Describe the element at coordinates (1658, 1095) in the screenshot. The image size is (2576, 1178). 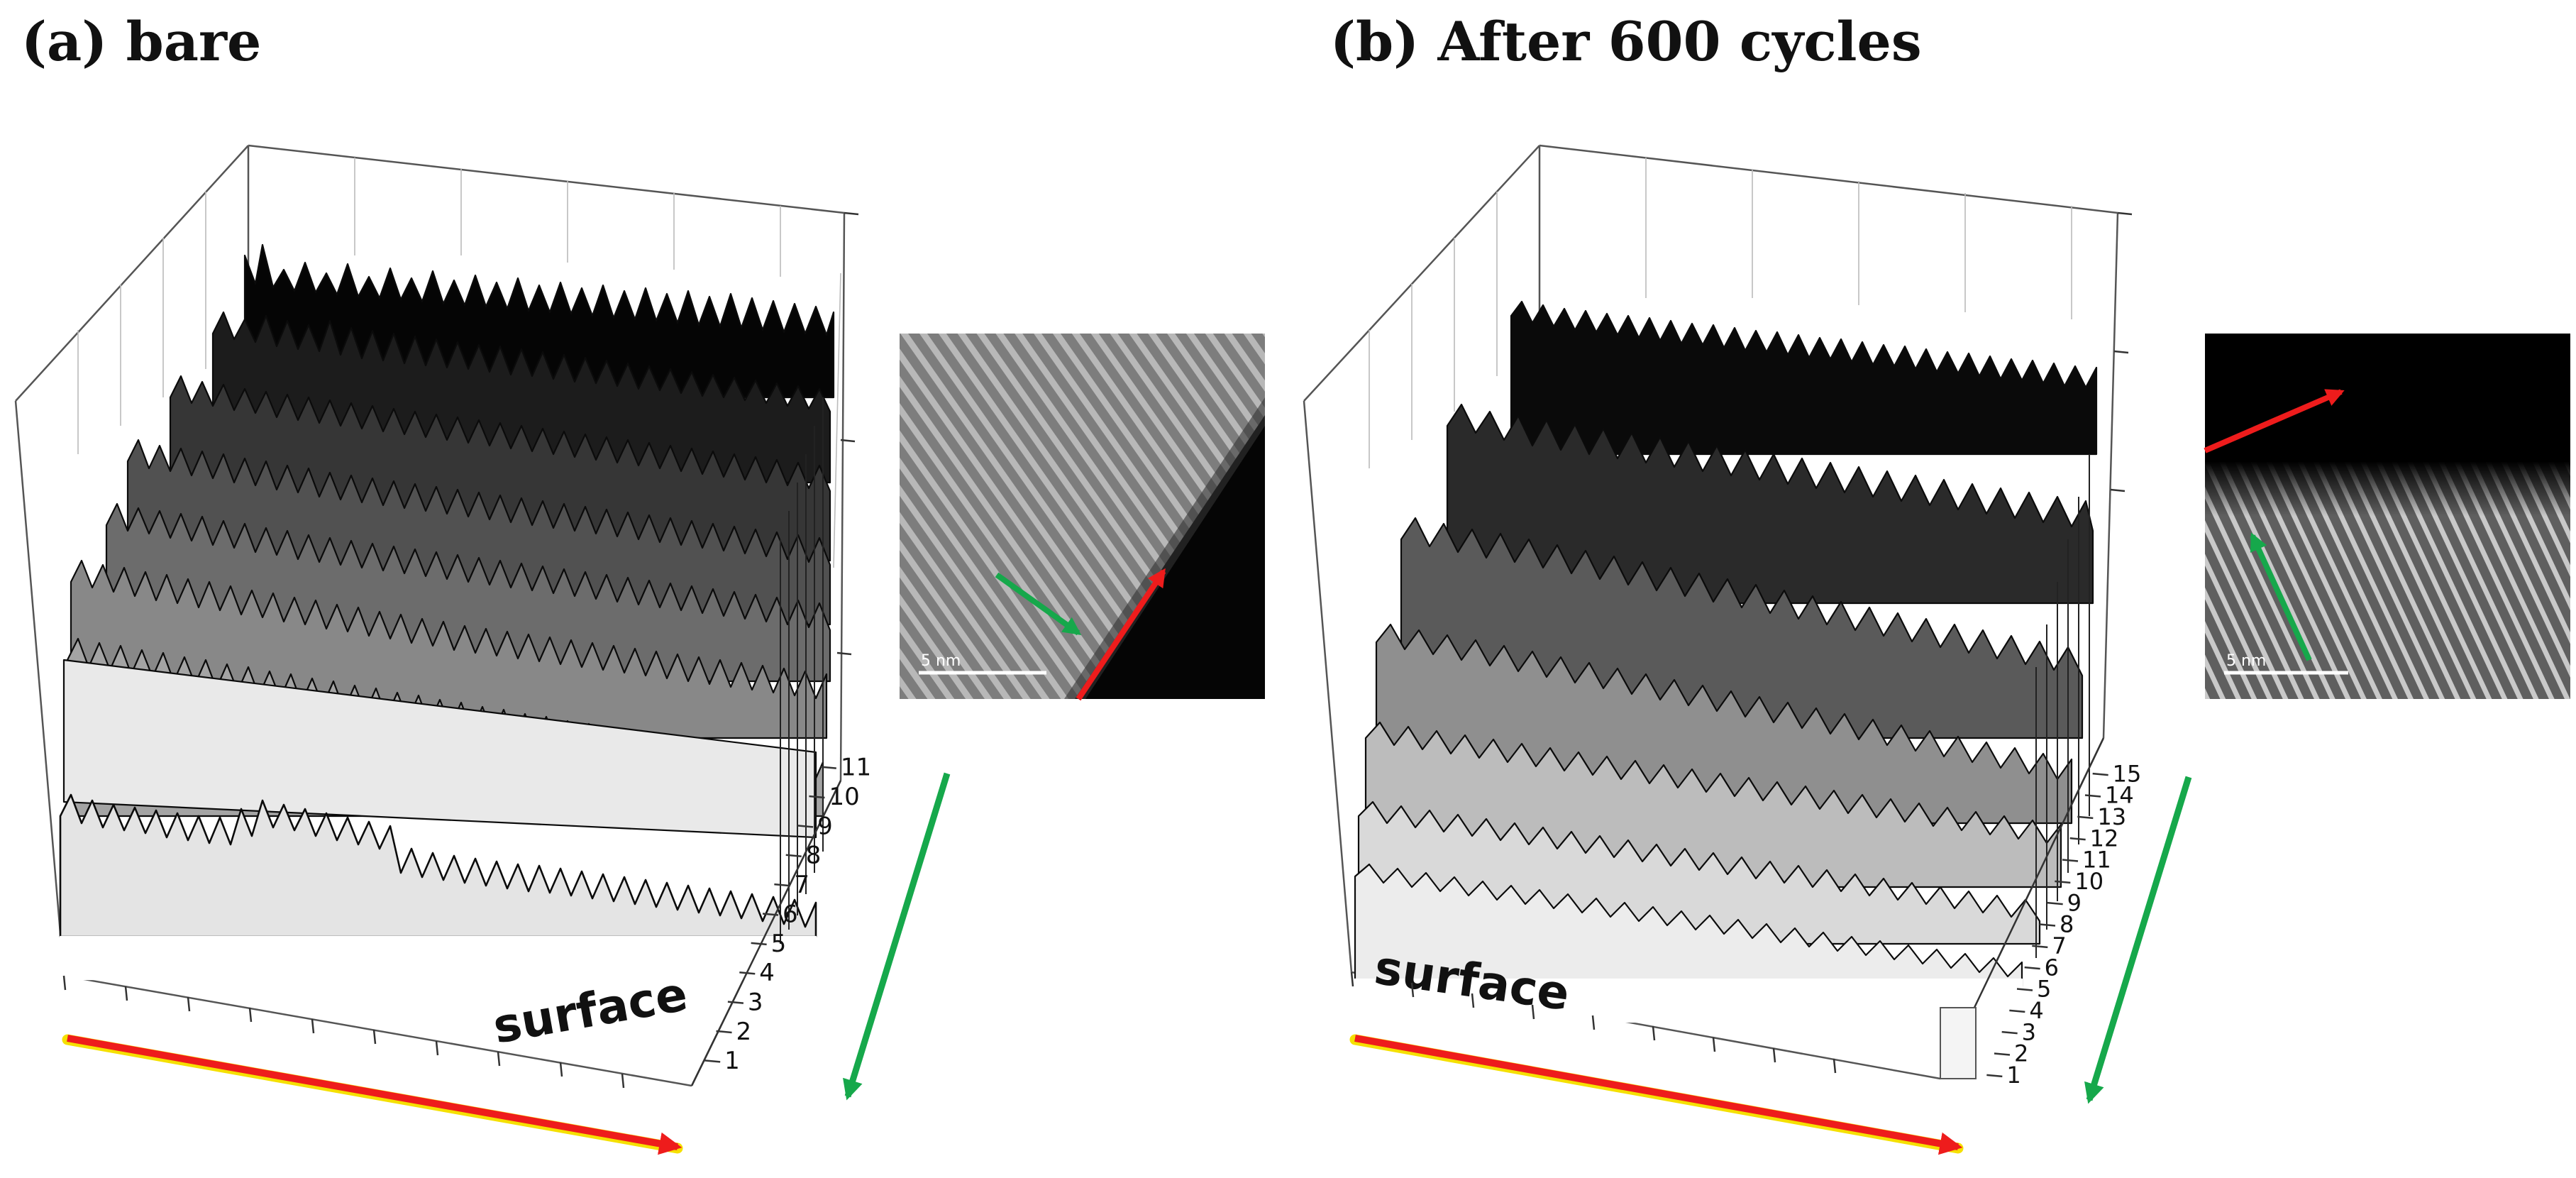
I see `panel-b-red-arrow-core` at that location.